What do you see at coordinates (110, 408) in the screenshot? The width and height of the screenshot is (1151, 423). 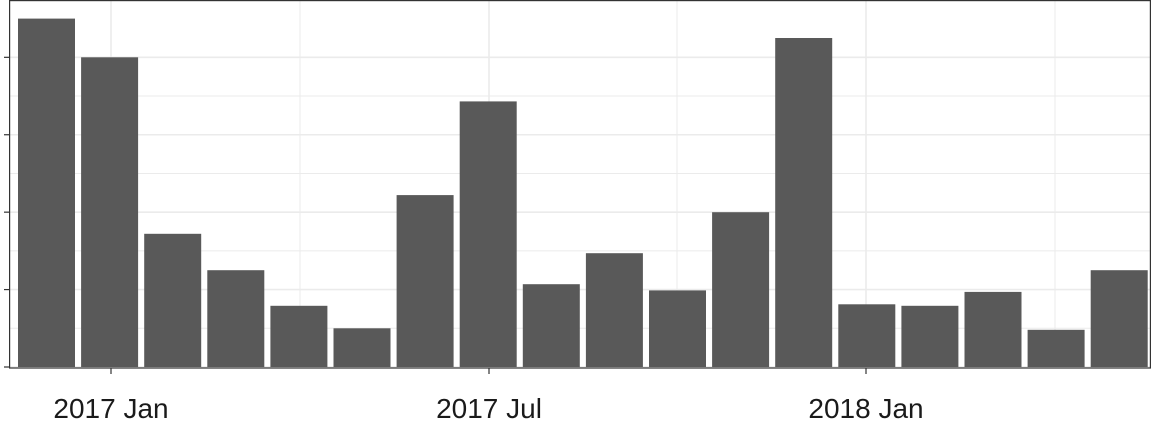 I see `x-tick-label: 2017 Jan` at bounding box center [110, 408].